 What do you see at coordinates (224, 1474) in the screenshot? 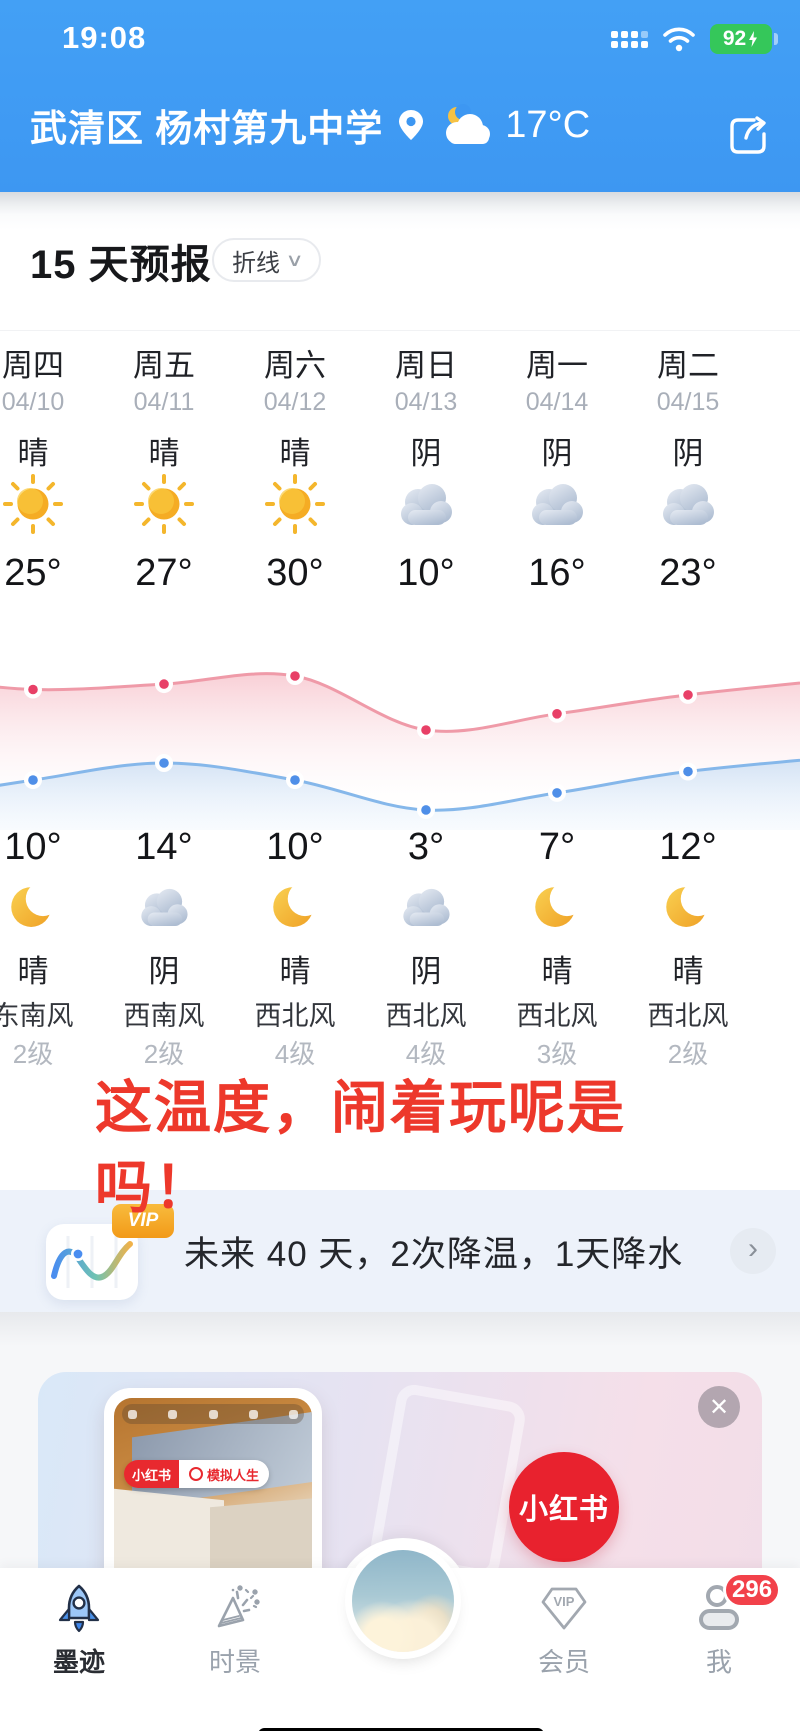
I see `search-term: 模拟人生` at bounding box center [224, 1474].